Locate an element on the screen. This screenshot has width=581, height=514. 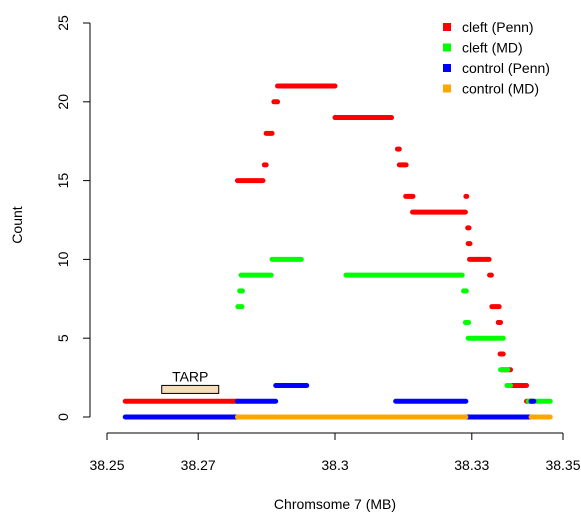
legend-item: control (MD) is located at coordinates (491, 89).